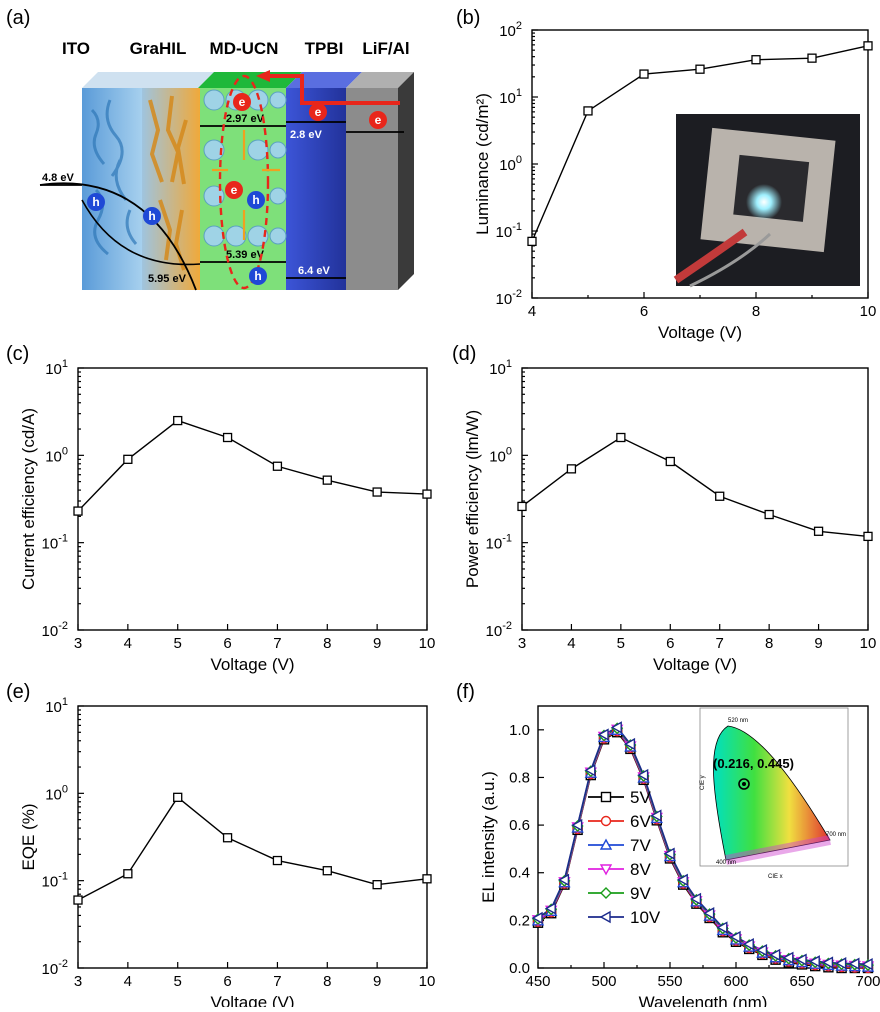 The height and width of the screenshot is (1012, 880). What do you see at coordinates (245, 119) in the screenshot?
I see `level-2-97: 2.97 eV` at bounding box center [245, 119].